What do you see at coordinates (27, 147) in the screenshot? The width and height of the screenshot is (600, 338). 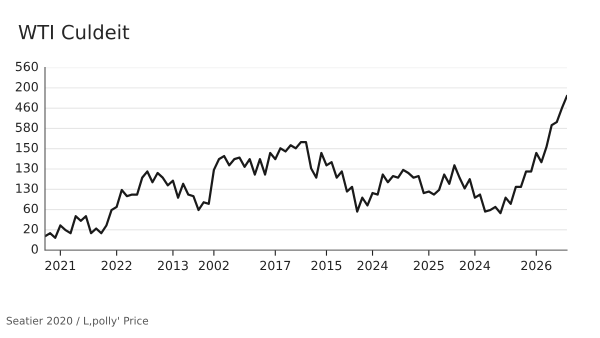 I see `text: 150` at bounding box center [27, 147].